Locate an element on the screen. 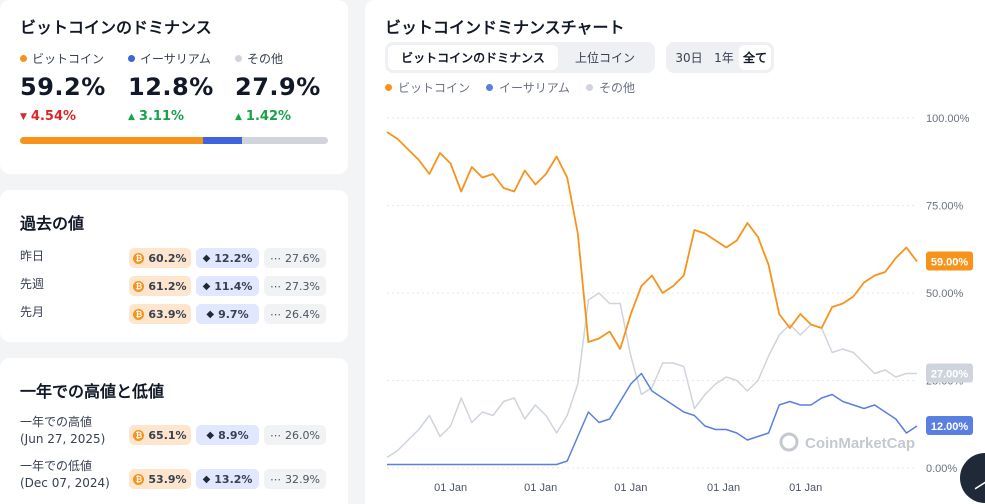  eth-pill-value: 12.2% is located at coordinates (233, 258).